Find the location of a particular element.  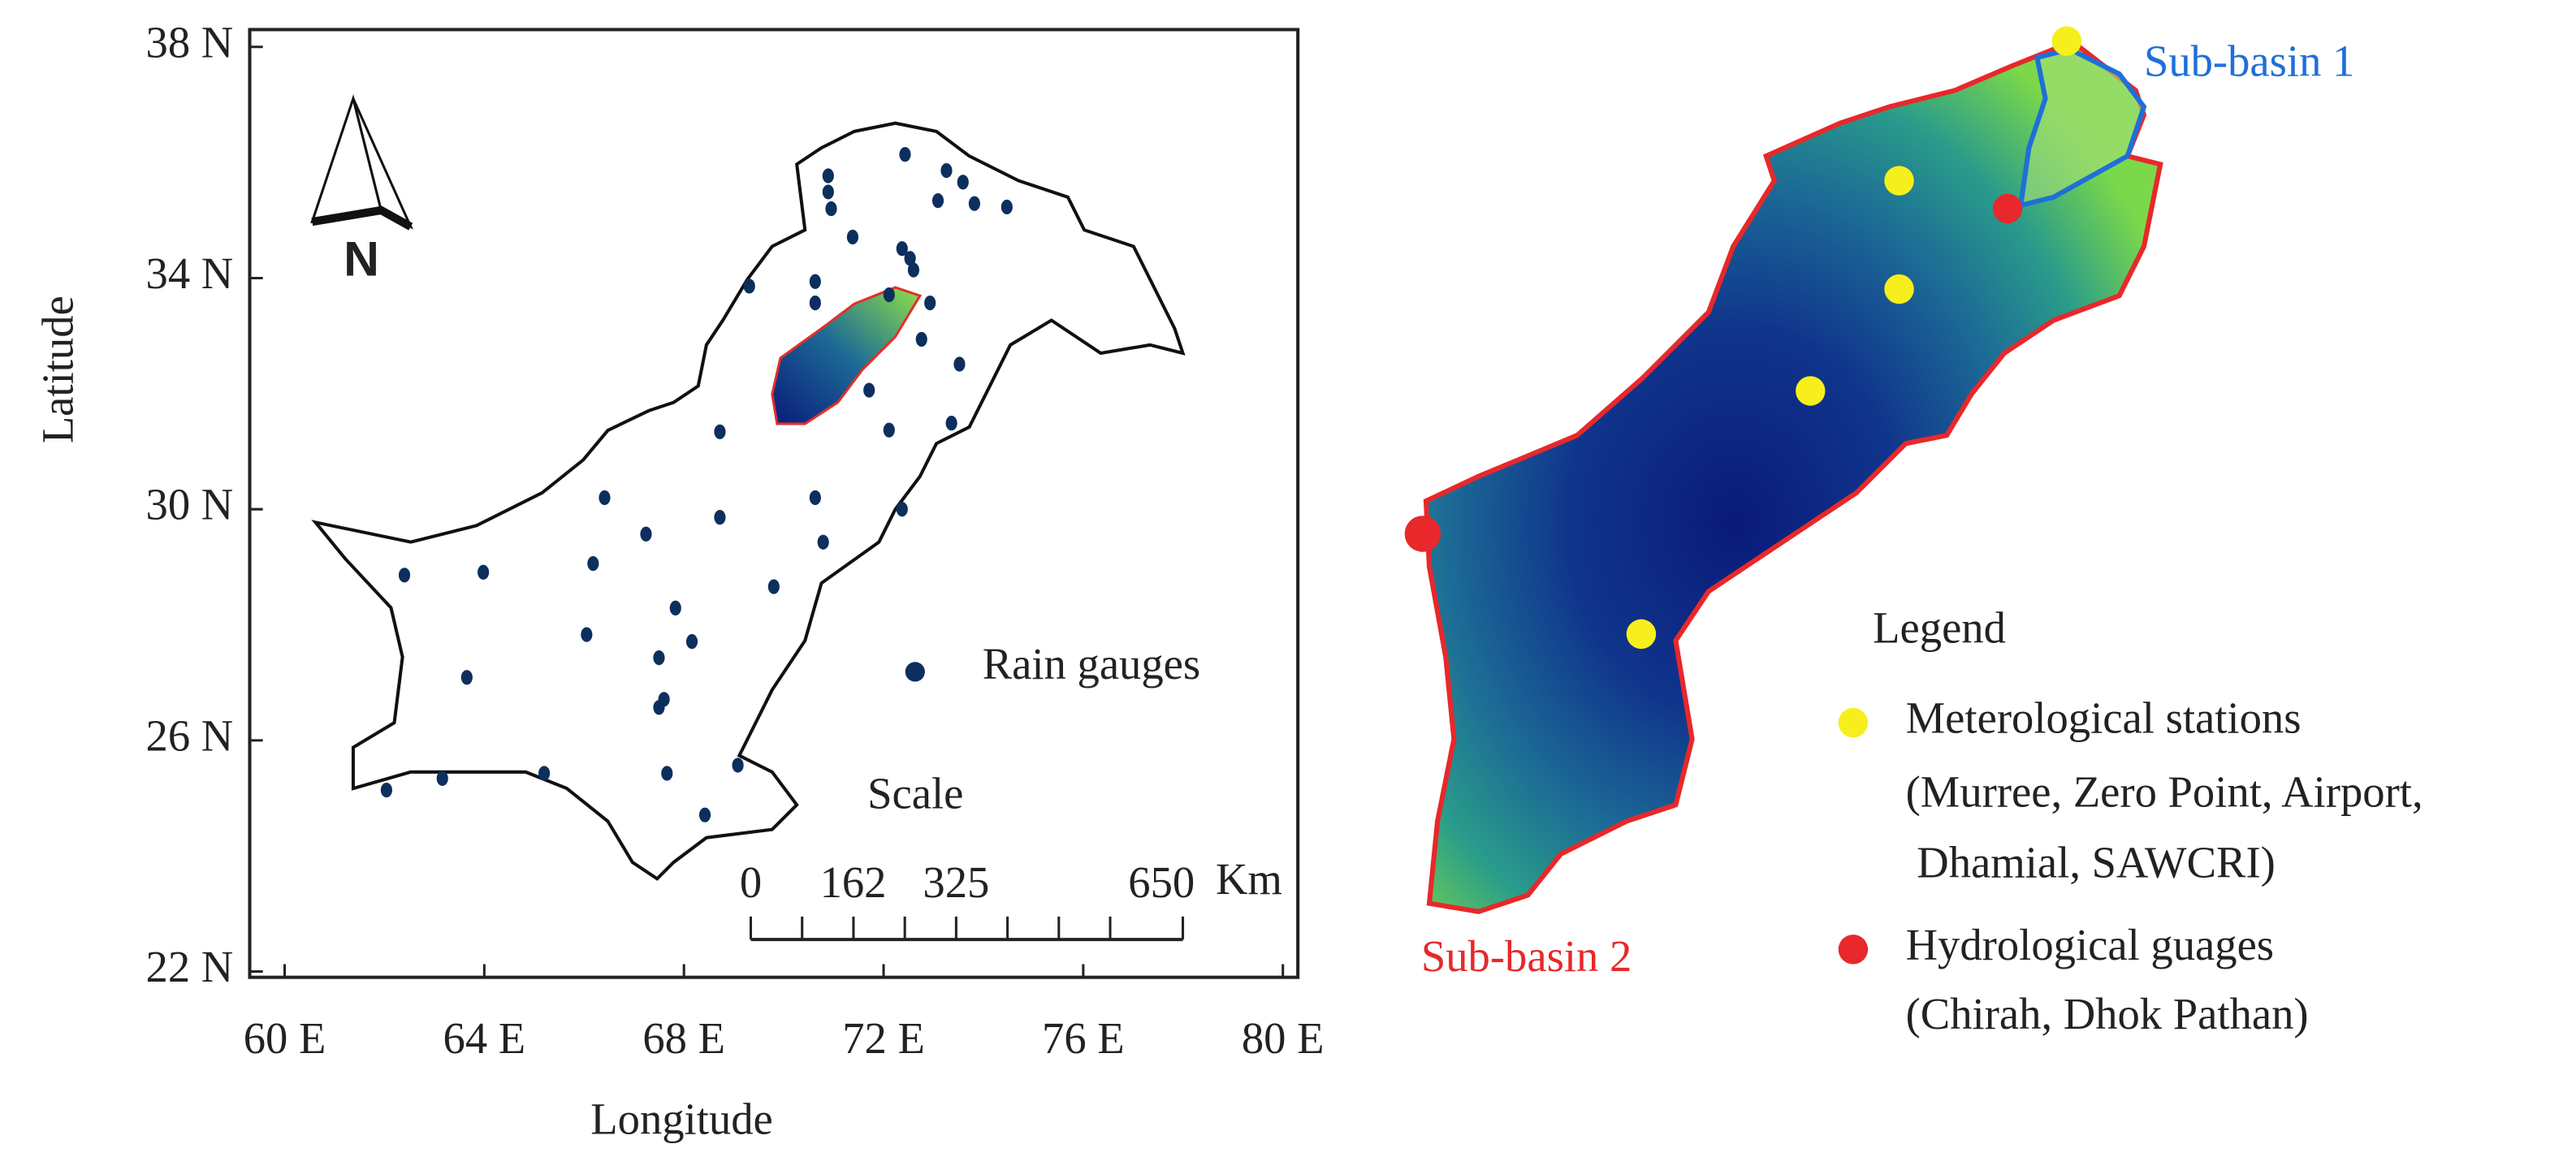

x-tick-label: 60 E is located at coordinates (285, 1038).